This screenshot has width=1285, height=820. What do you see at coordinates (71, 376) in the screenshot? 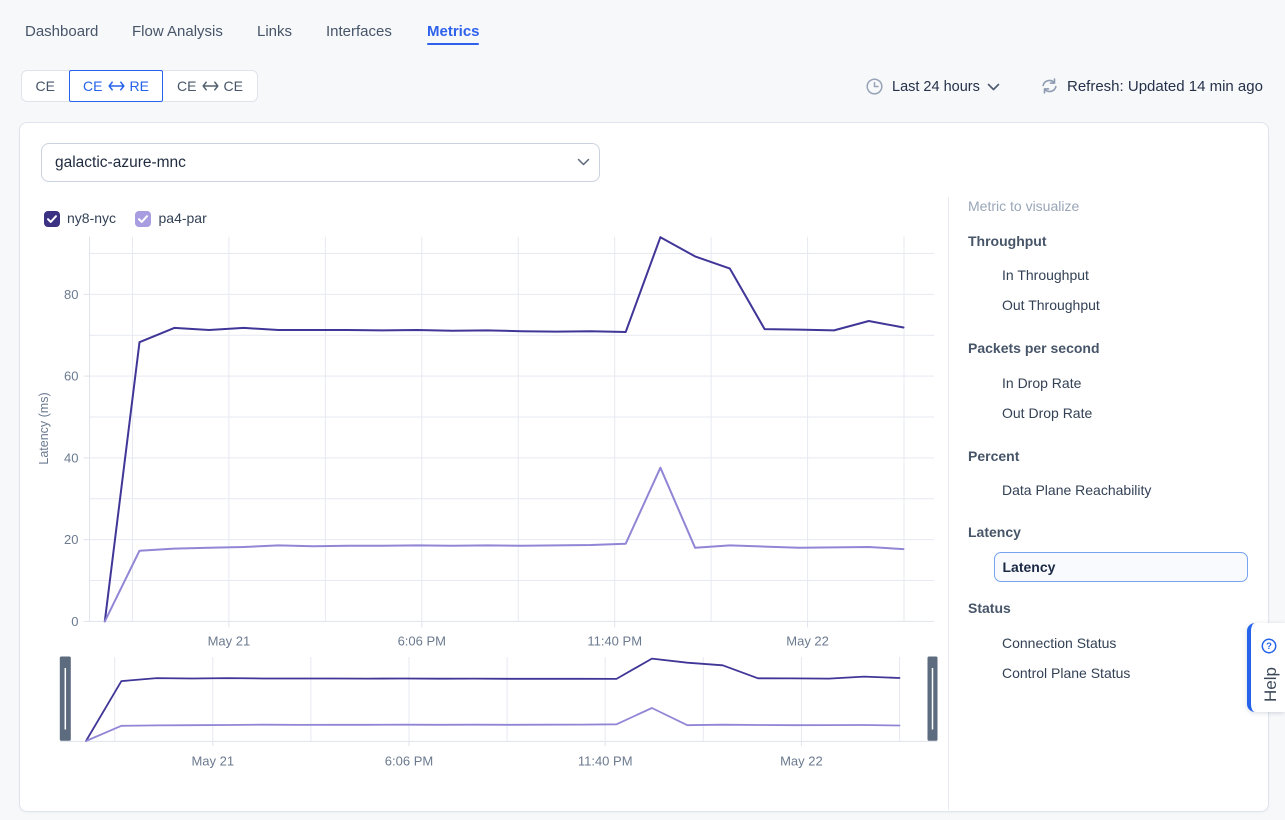
I see `svg-text: 60` at bounding box center [71, 376].